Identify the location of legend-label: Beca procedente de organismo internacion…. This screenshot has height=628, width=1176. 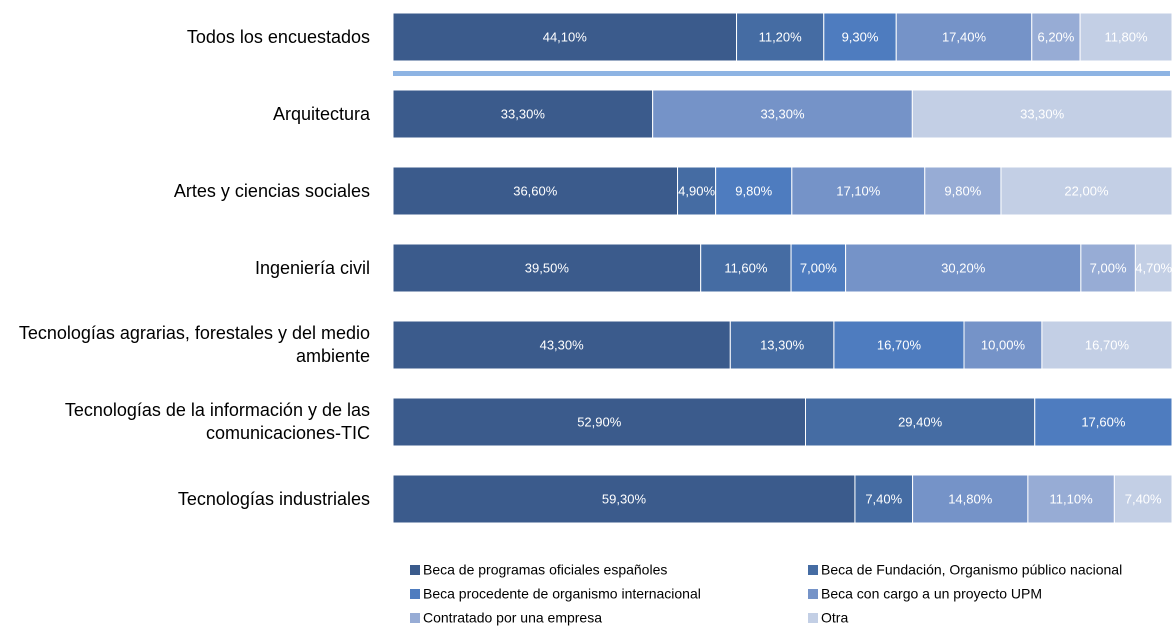
(562, 594).